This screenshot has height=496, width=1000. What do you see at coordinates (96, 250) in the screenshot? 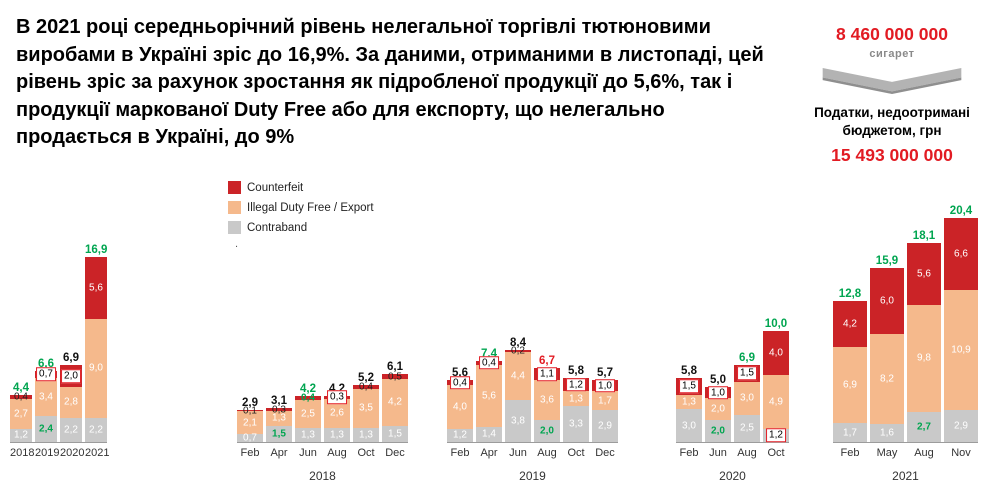
I see `total-label: 16,9` at bounding box center [96, 250].